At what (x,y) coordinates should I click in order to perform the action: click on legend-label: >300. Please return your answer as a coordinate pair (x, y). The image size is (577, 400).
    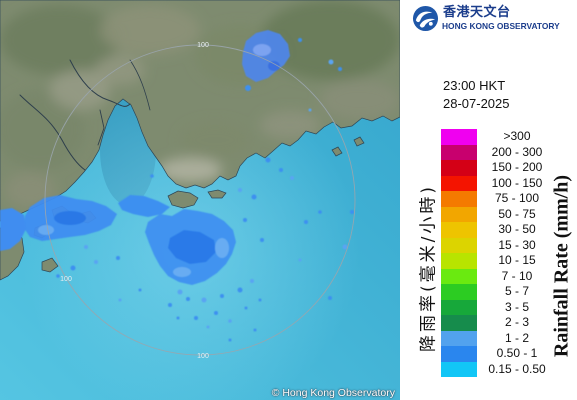
    Looking at the image, I should click on (517, 136).